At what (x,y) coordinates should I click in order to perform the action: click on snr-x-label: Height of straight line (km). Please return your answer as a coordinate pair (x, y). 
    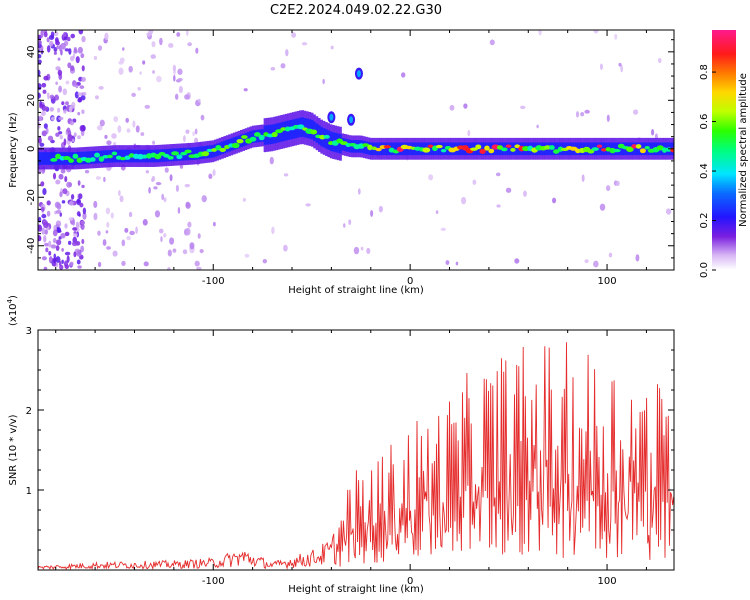
    Looking at the image, I should click on (356, 589).